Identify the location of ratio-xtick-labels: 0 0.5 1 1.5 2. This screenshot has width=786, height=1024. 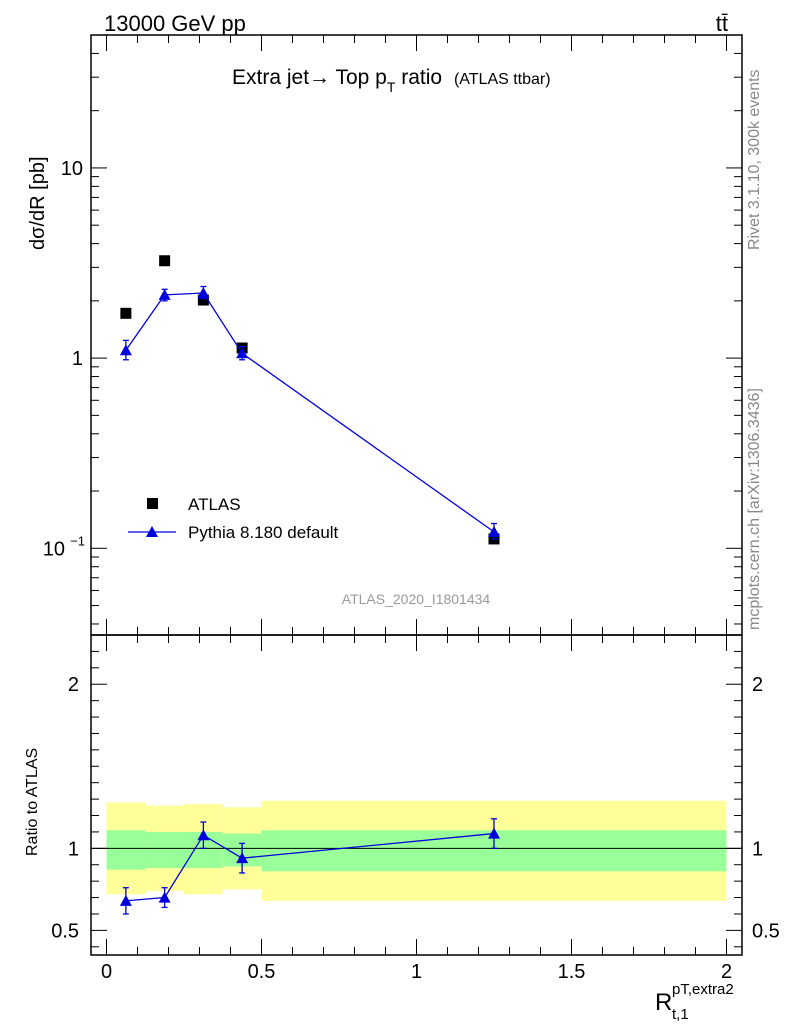
(416, 972).